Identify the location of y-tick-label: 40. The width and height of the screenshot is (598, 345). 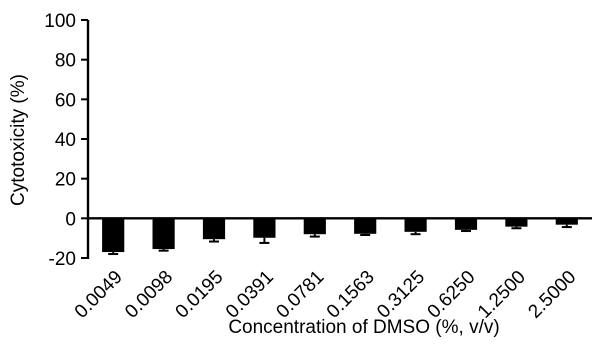
(65, 140).